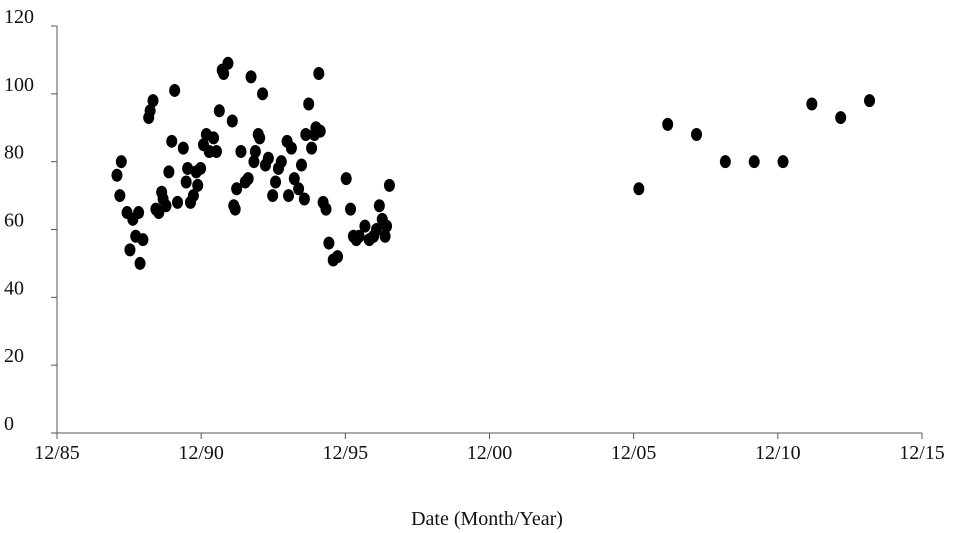 The height and width of the screenshot is (533, 955). What do you see at coordinates (922, 453) in the screenshot?
I see `x-tick-label: 12/15` at bounding box center [922, 453].